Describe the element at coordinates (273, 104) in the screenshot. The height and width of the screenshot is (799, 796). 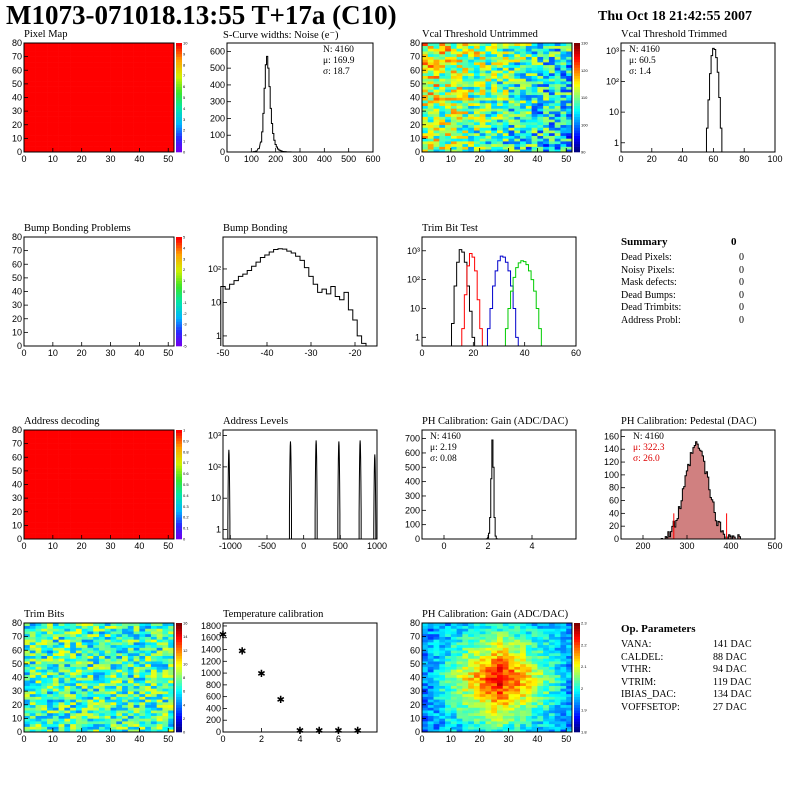
I see `histogram-line` at that location.